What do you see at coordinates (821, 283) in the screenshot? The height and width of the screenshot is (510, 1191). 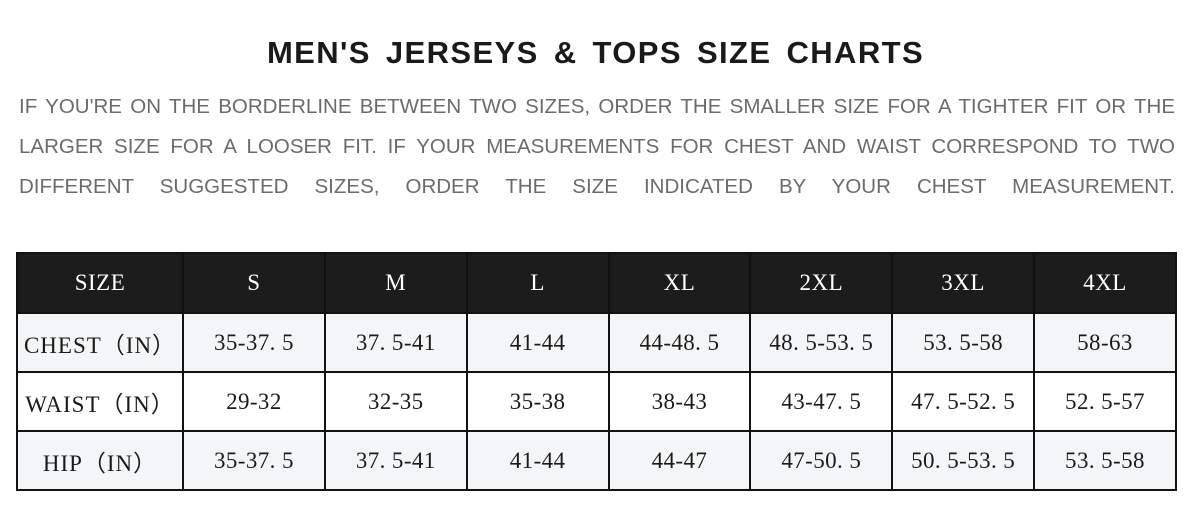 I see `column-header-2xl: 2XL` at bounding box center [821, 283].